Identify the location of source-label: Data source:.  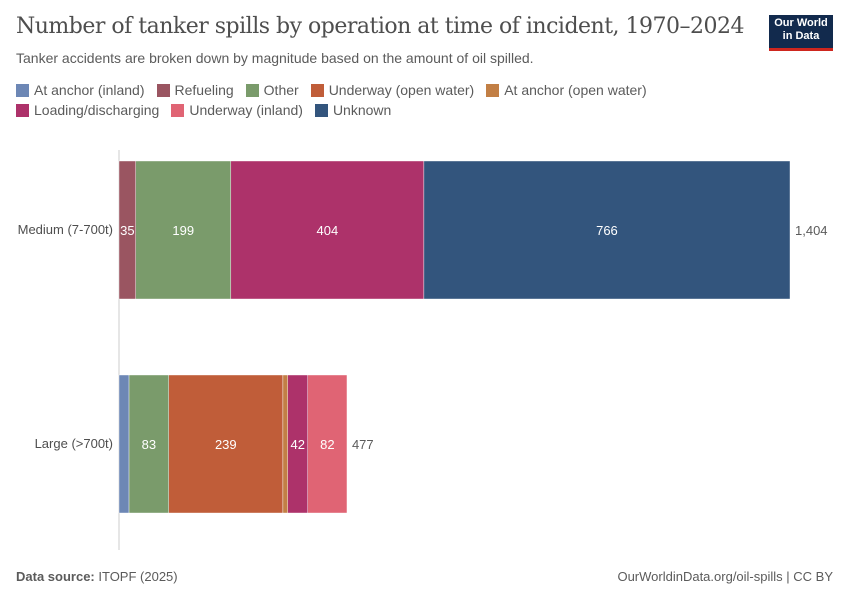
(55, 576).